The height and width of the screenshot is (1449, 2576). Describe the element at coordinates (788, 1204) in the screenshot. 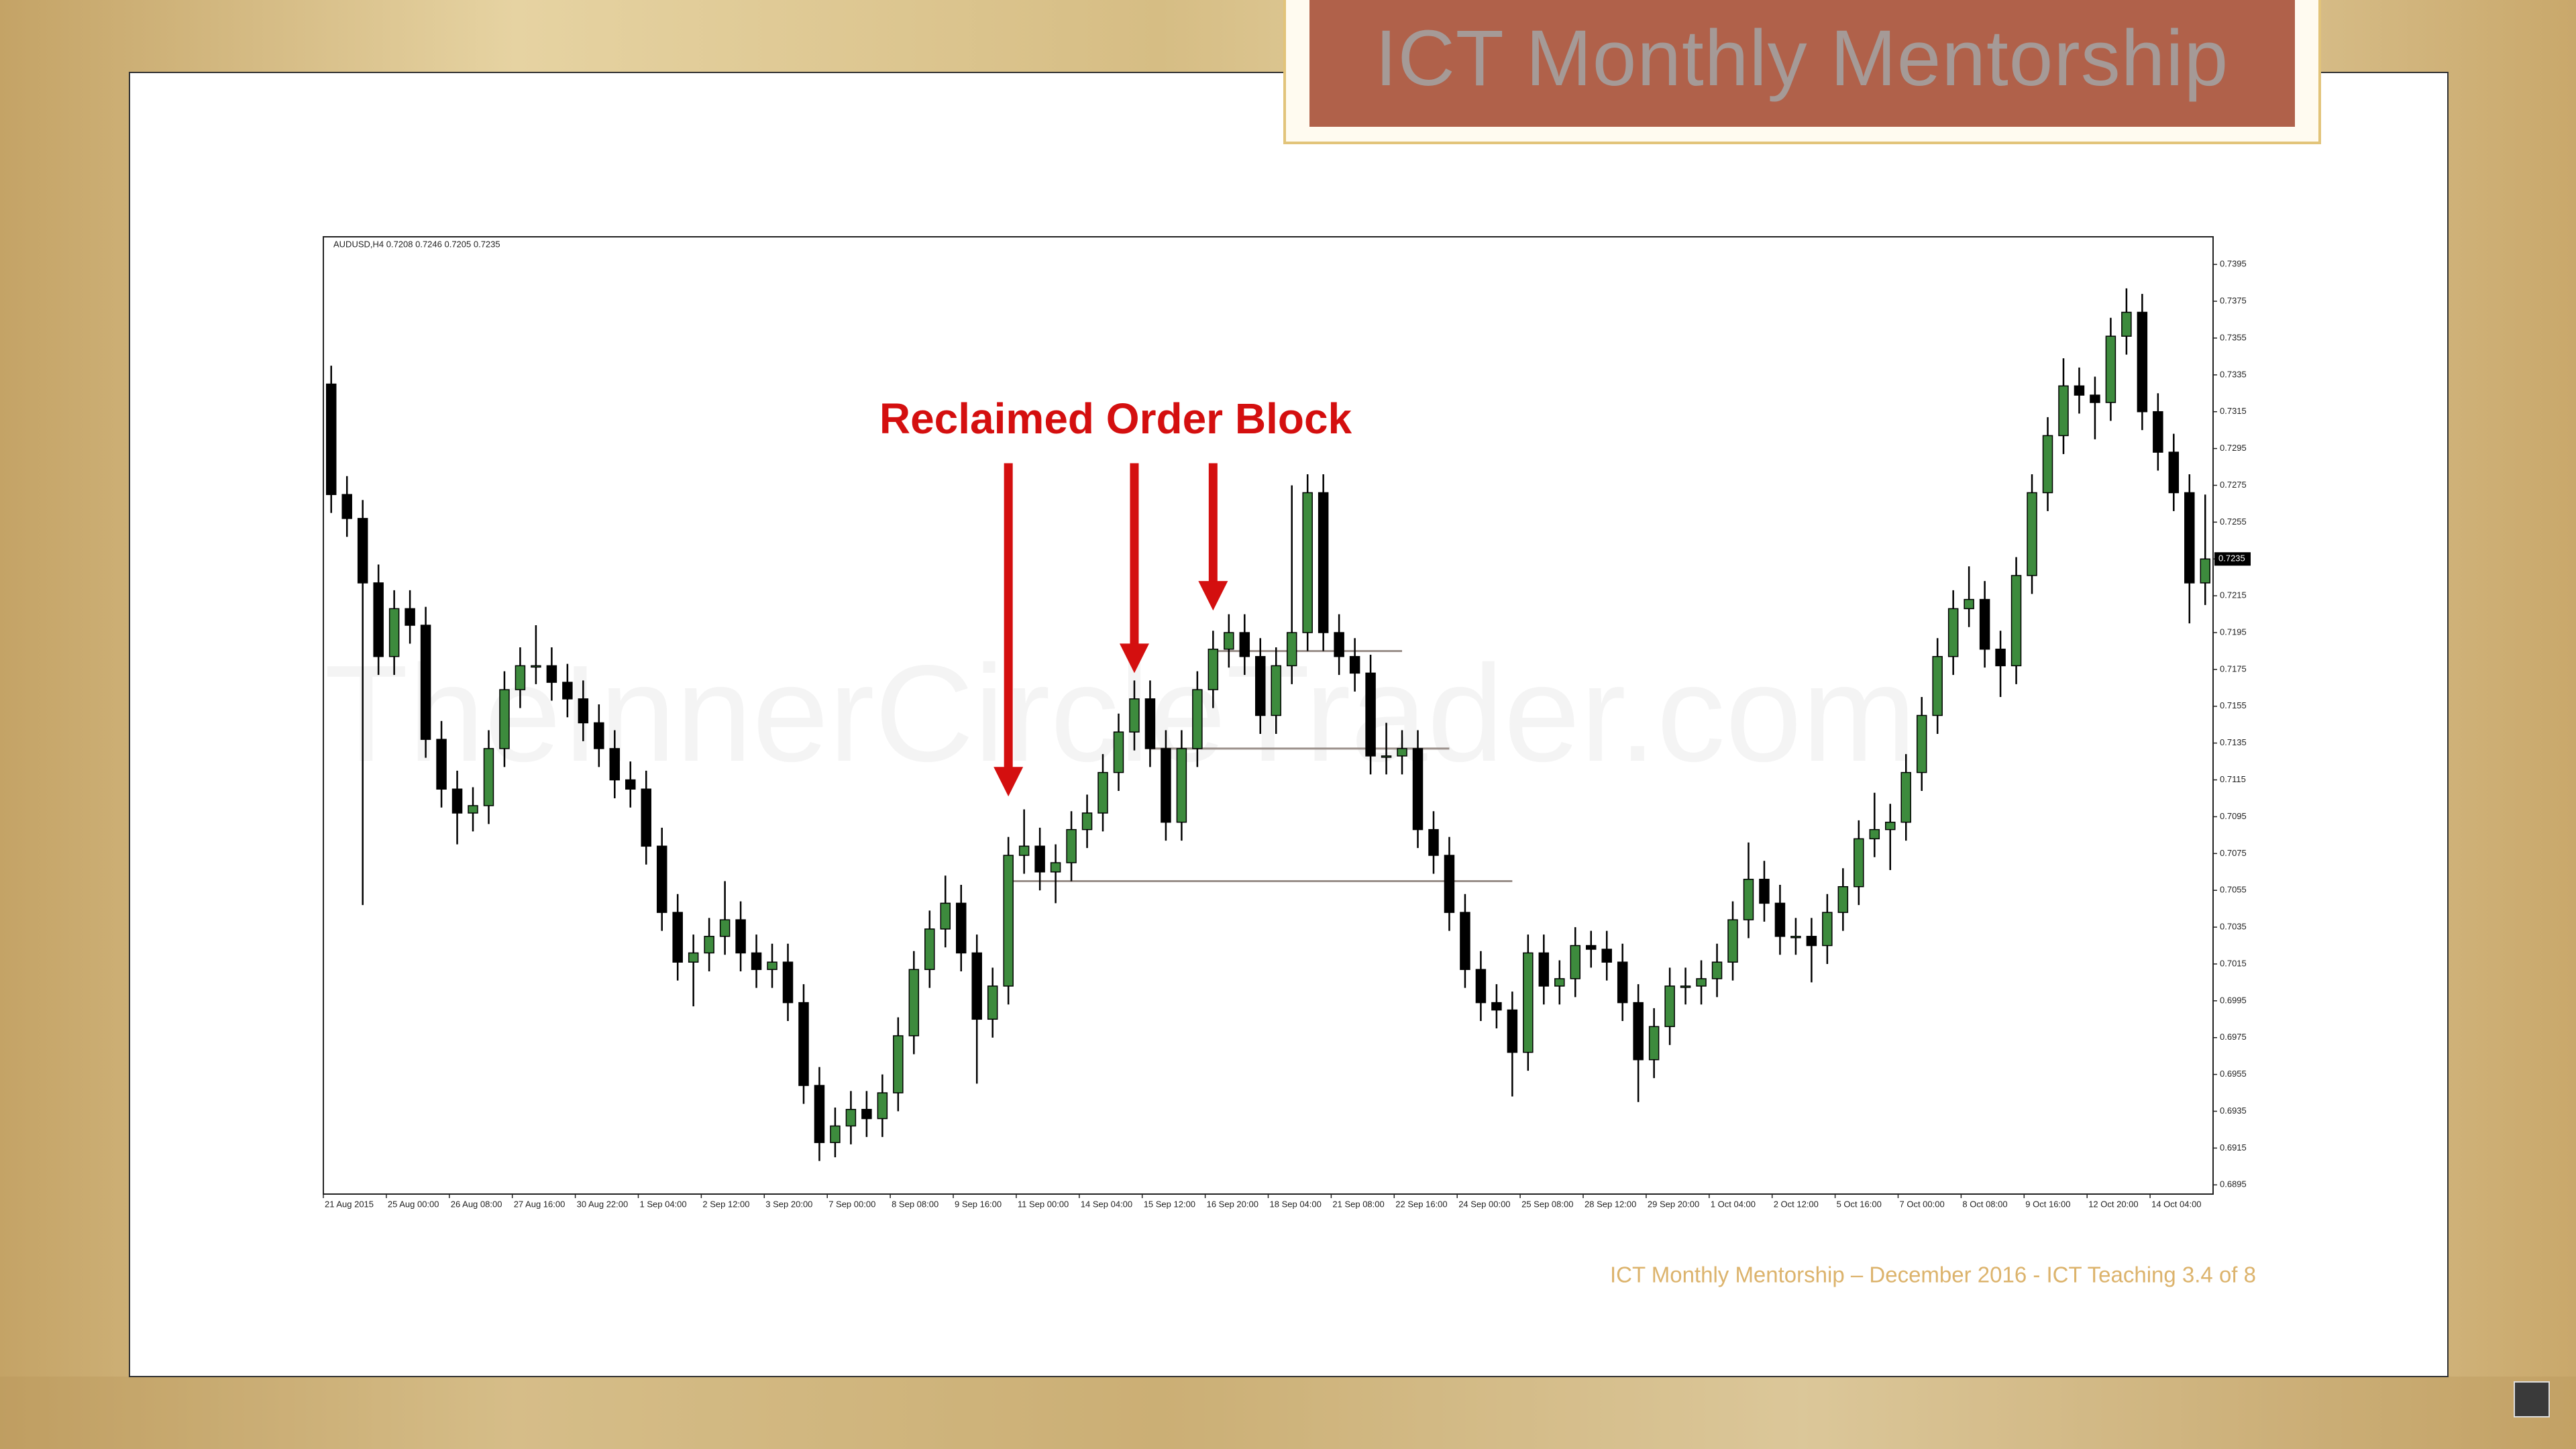

I see `x-tick-label: 3 Sep 20:00` at that location.